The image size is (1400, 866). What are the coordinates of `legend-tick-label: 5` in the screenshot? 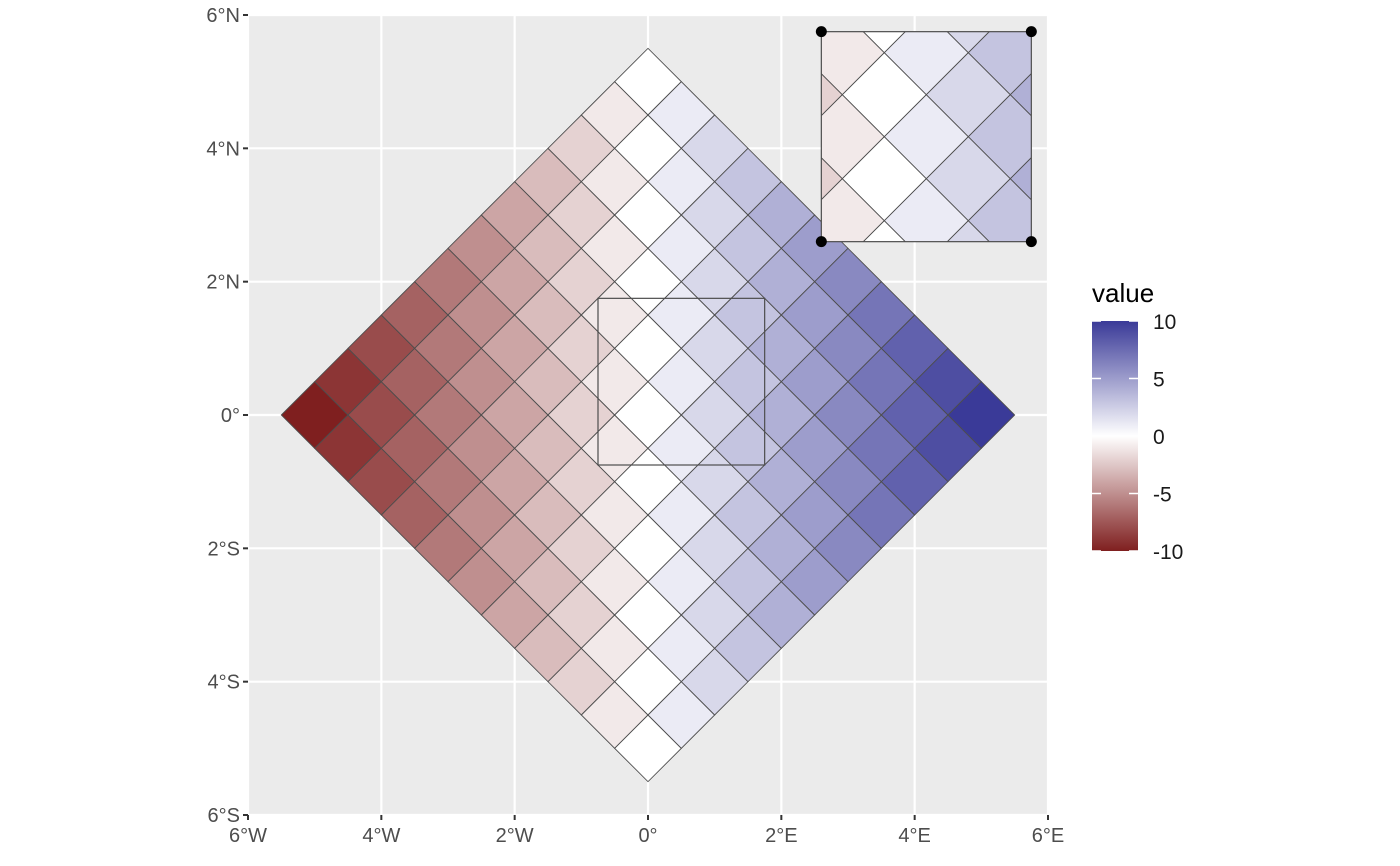 It's located at (1159, 380).